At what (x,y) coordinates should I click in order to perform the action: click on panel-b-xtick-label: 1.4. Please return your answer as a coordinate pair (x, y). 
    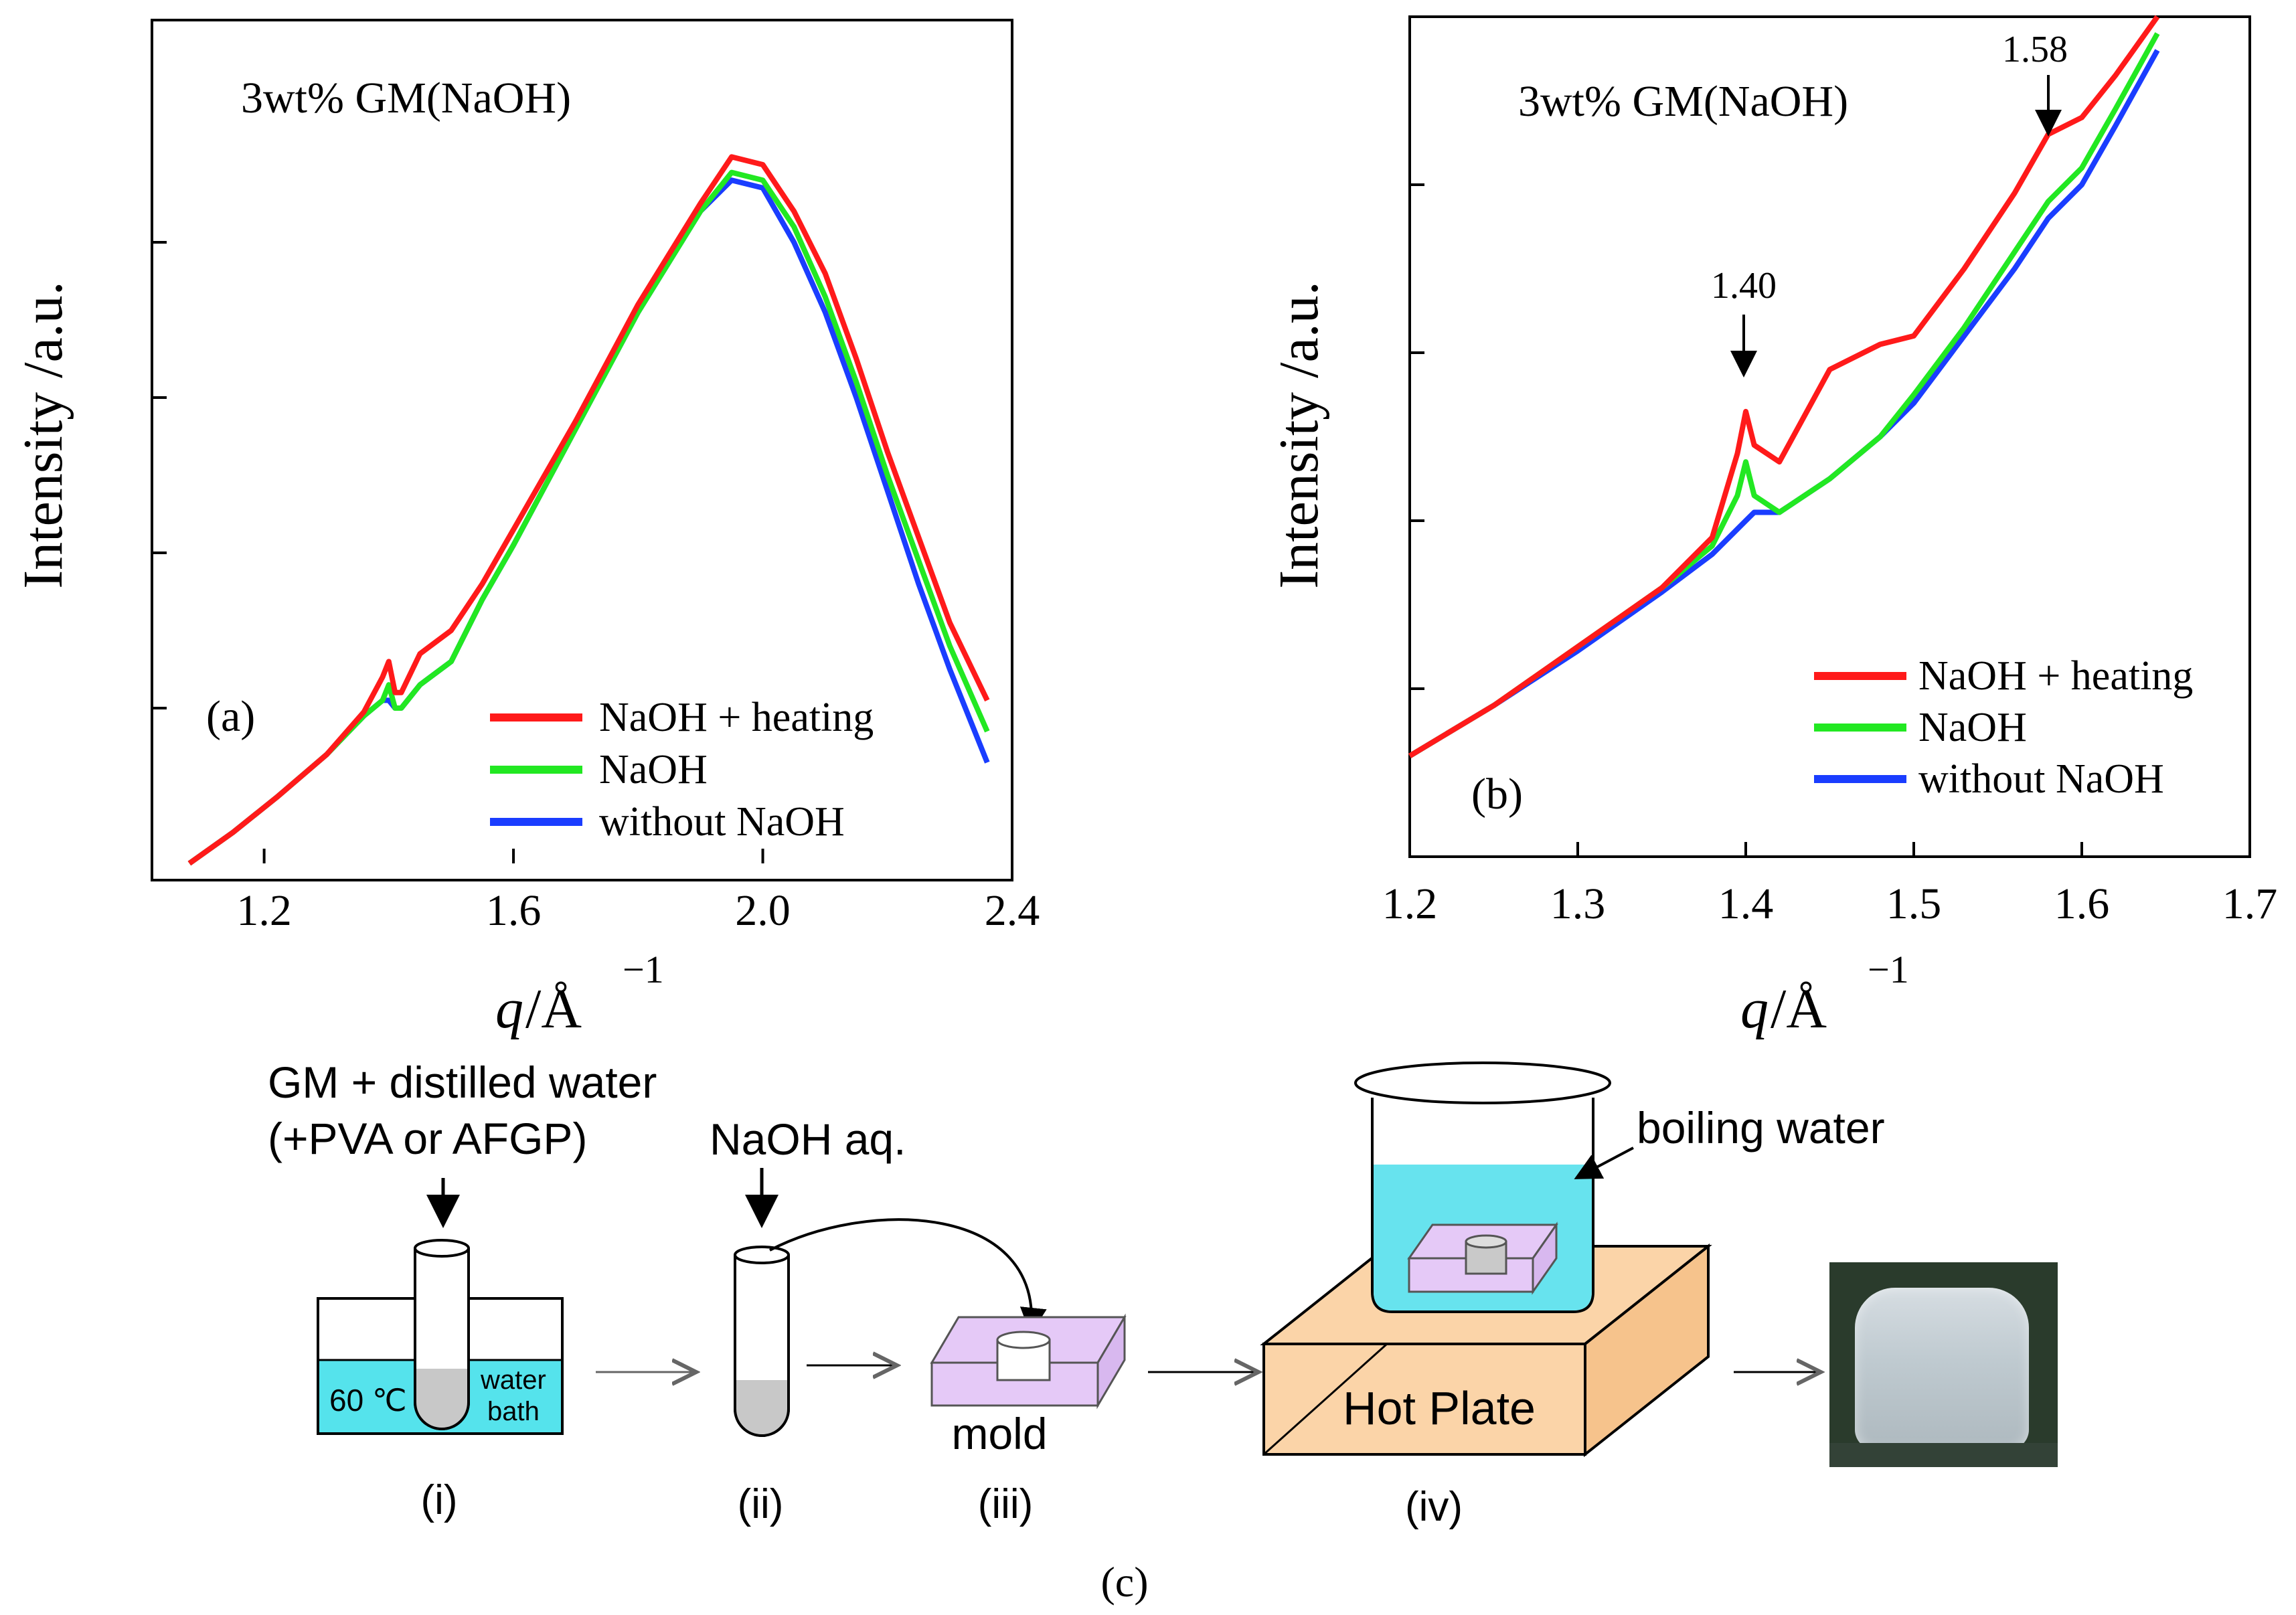
    Looking at the image, I should click on (1746, 904).